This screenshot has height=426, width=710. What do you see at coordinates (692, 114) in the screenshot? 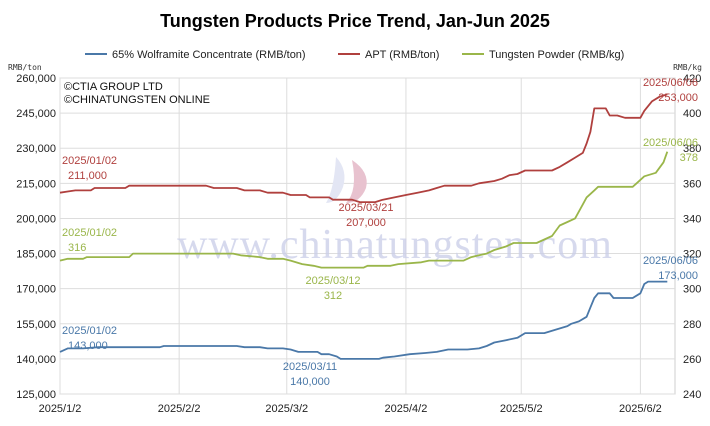
I see `right-tick-label: 400` at bounding box center [692, 114].